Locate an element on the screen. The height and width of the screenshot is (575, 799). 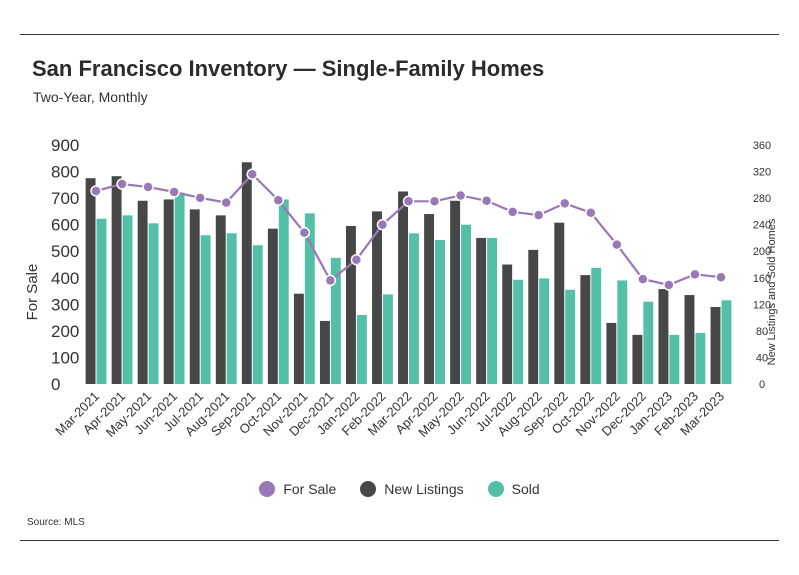
legend-label-new-listings: New Listings is located at coordinates (424, 489).